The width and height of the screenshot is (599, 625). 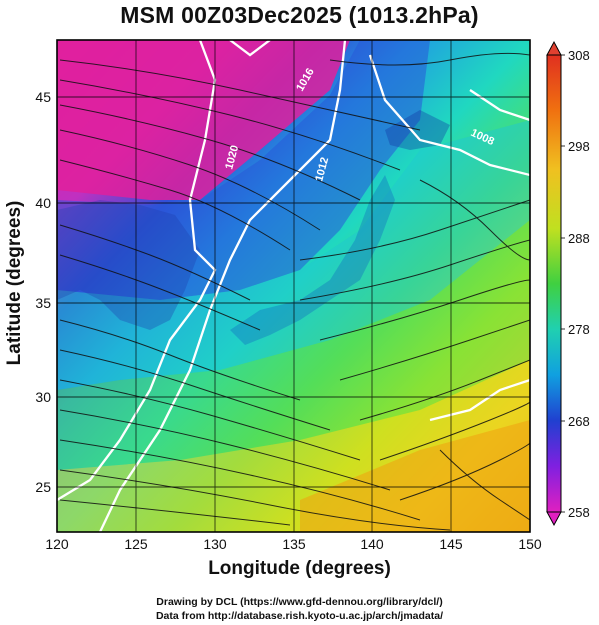 What do you see at coordinates (215, 544) in the screenshot?
I see `x-tick-label: 130` at bounding box center [215, 544].